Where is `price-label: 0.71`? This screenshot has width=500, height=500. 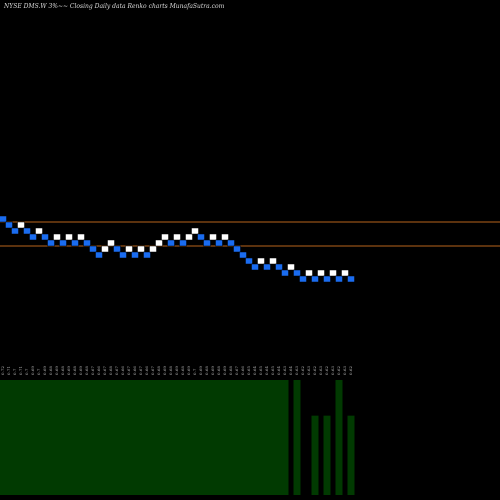 price-label: 0.71 is located at coordinates (8, 370).